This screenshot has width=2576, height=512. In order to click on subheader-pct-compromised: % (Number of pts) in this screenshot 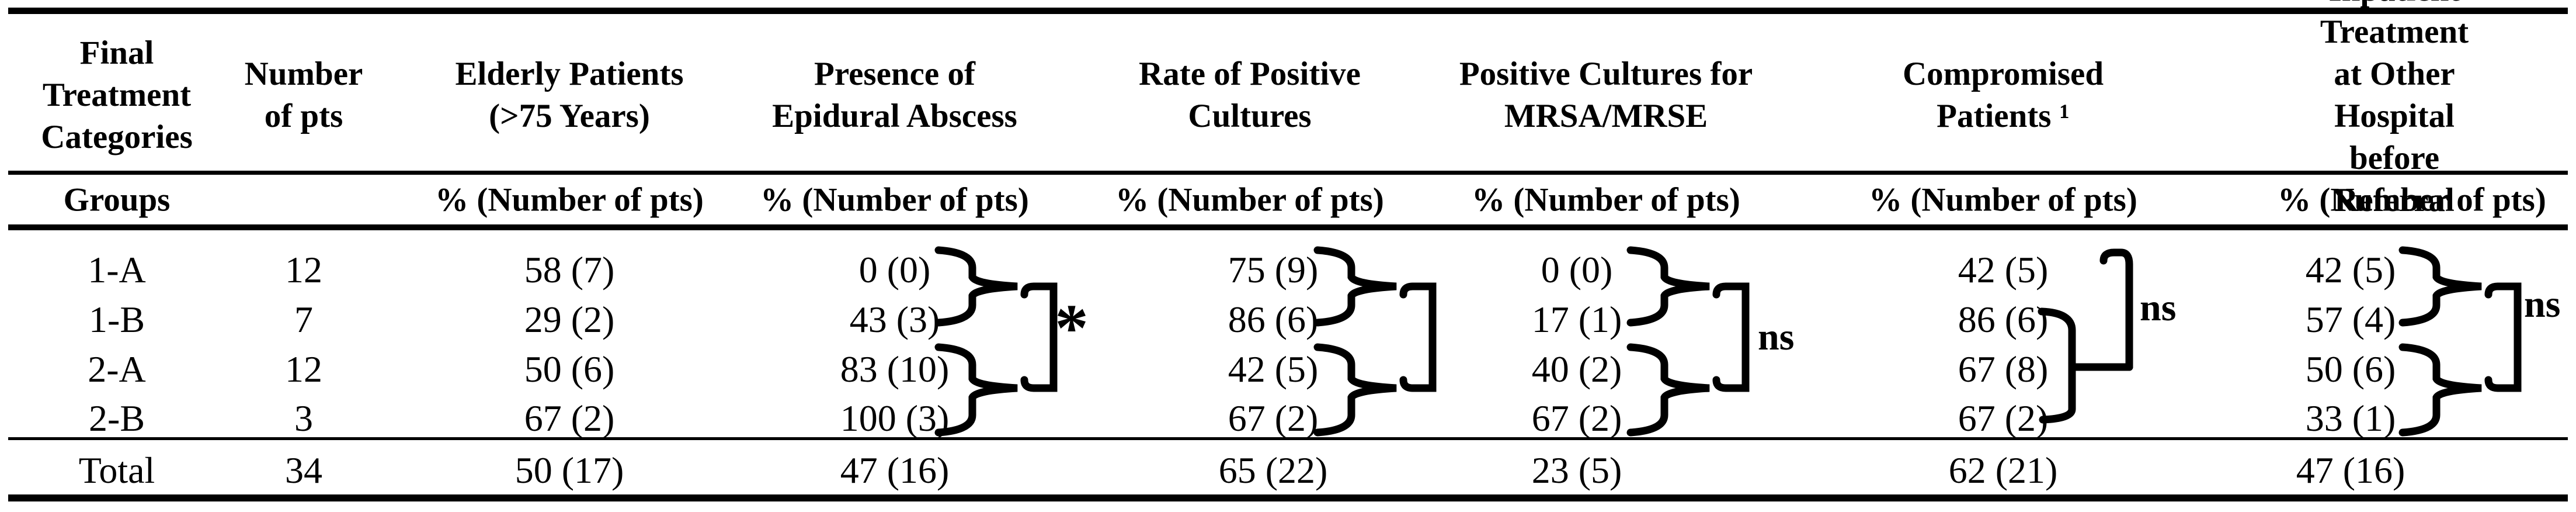, I will do `click(2003, 200)`.